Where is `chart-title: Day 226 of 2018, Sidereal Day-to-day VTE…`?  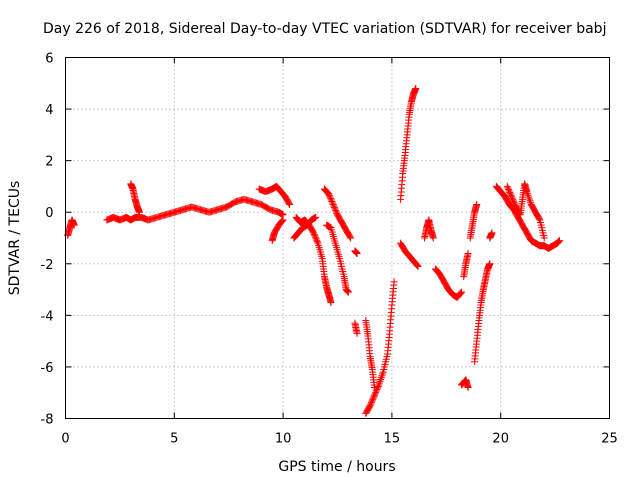
chart-title: Day 226 of 2018, Sidereal Day-to-day VTE… is located at coordinates (324, 29).